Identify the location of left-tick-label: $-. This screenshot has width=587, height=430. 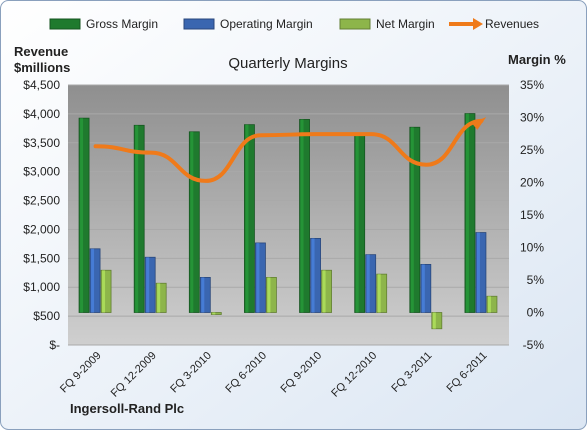
(54, 345).